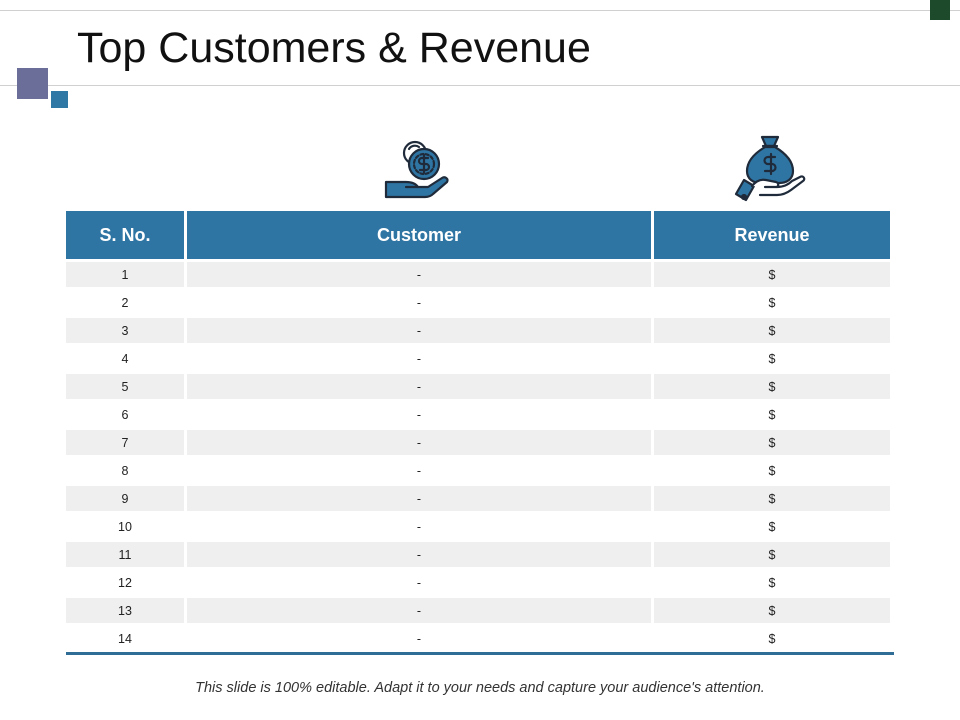  Describe the element at coordinates (125, 386) in the screenshot. I see `cell-serial-number: 5` at that location.